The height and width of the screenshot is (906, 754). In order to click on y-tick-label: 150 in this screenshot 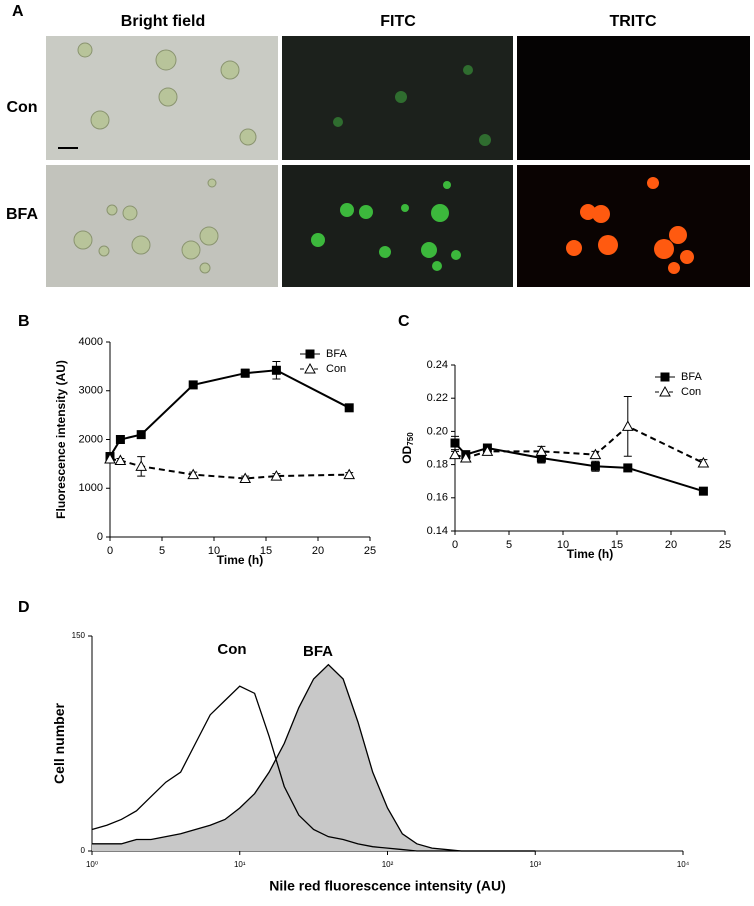, I will do `click(79, 635)`.